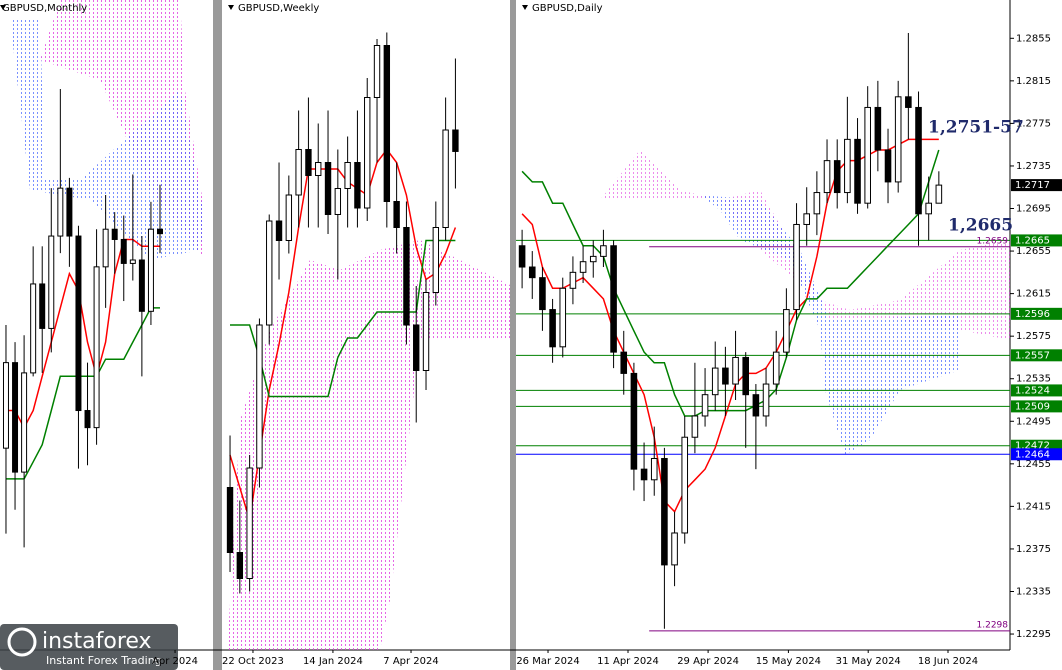 This screenshot has height=670, width=1062. Describe the element at coordinates (980, 226) in the screenshot. I see `annotation: 1,2665` at that location.